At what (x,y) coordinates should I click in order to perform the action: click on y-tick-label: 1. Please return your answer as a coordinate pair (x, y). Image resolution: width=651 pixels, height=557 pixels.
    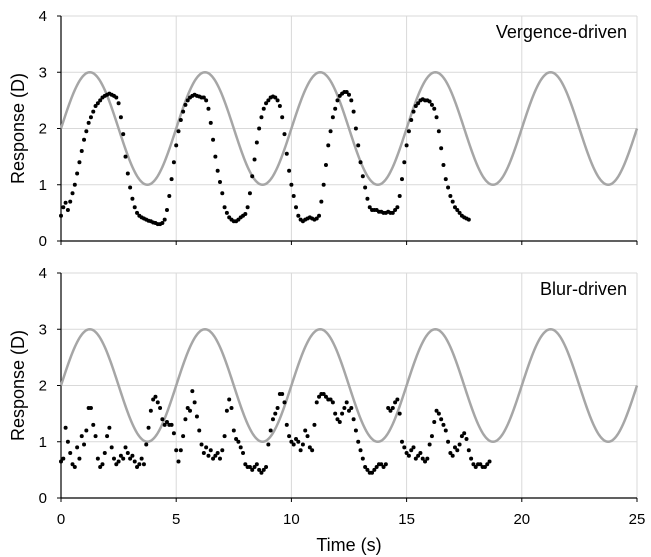
    Looking at the image, I should click on (43, 442).